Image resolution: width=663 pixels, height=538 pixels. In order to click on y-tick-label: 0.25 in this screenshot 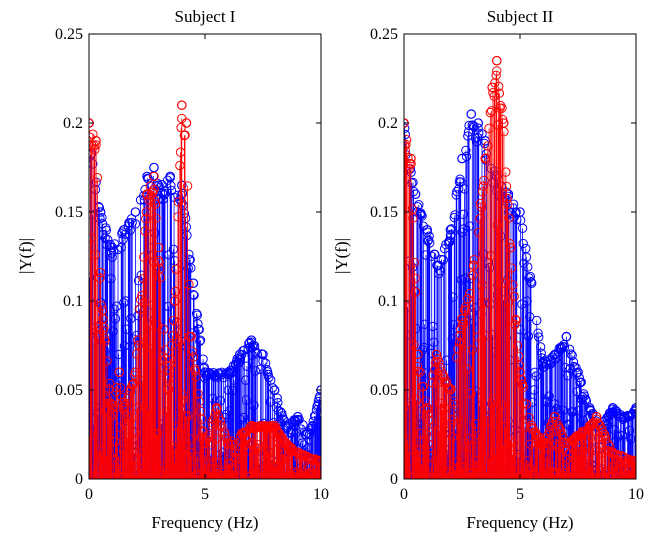, I will do `click(384, 34)`.